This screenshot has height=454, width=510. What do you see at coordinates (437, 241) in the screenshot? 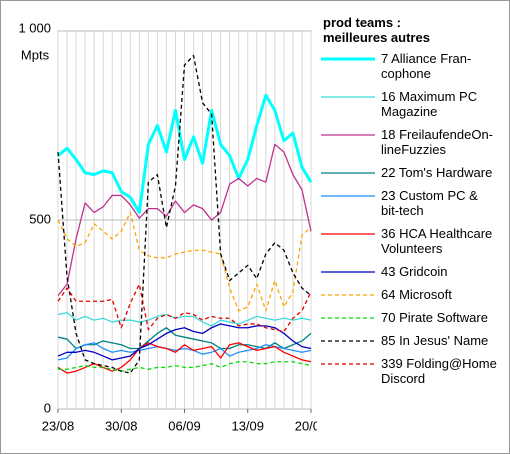
I see `legend-label: 36 HCA Healthcare Volunteers` at bounding box center [437, 241].